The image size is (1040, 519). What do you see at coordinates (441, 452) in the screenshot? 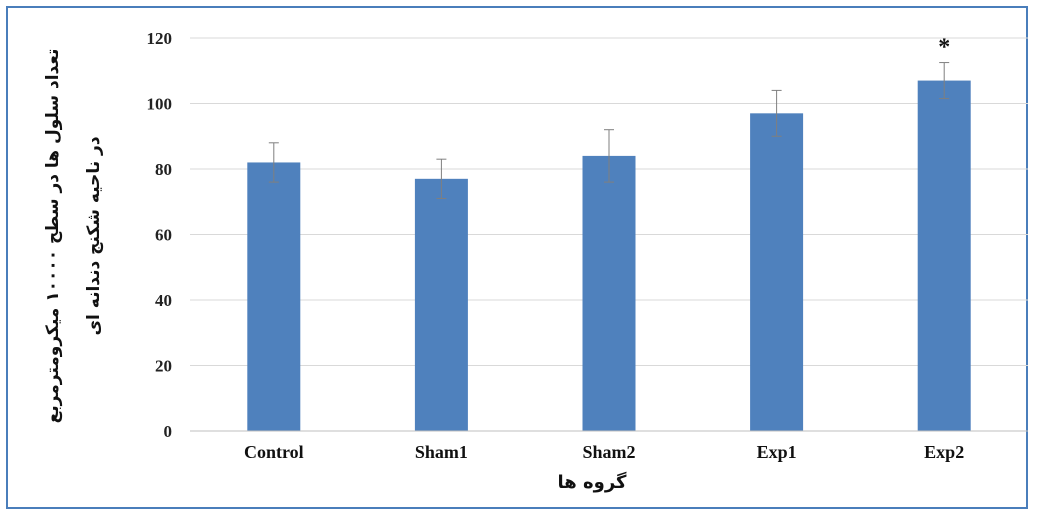
I see `category-label: Sham1` at bounding box center [441, 452].